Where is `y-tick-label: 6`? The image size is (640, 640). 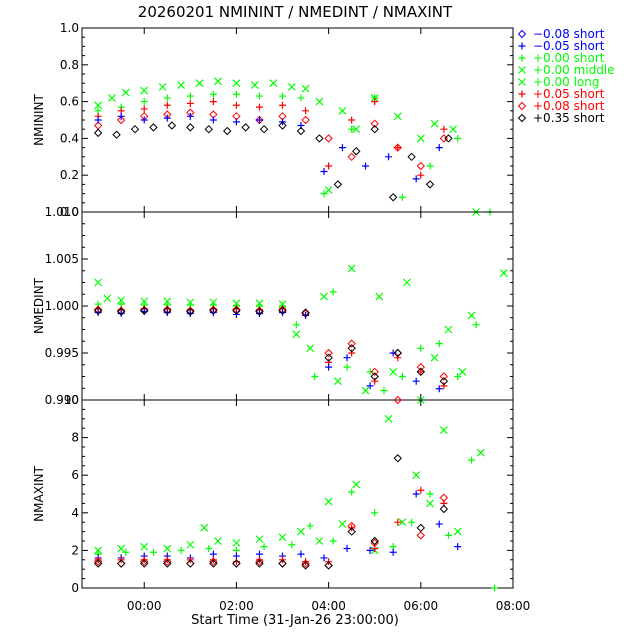
y-tick-label: 6 is located at coordinates (75, 475).